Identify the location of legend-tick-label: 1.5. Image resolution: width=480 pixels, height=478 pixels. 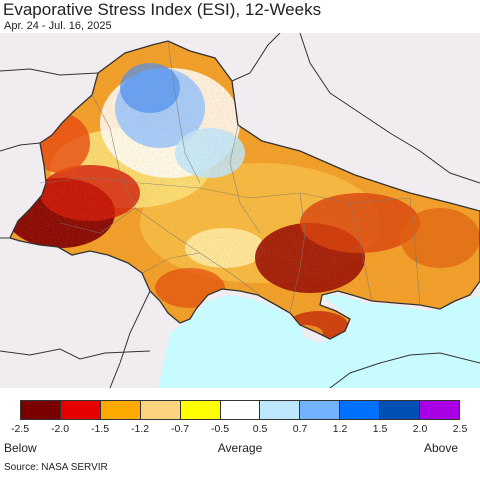
(380, 429).